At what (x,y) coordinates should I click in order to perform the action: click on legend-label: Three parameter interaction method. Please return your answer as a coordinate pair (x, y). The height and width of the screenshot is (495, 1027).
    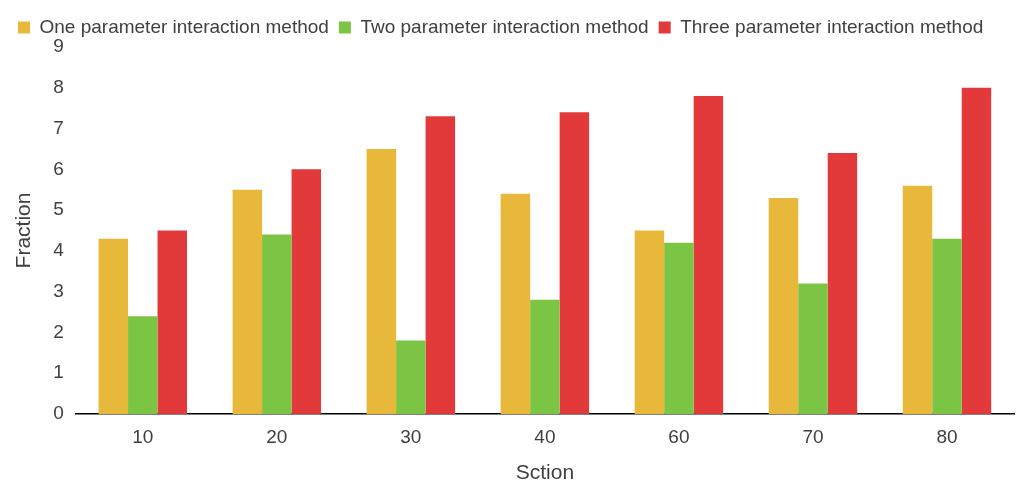
    Looking at the image, I should click on (832, 26).